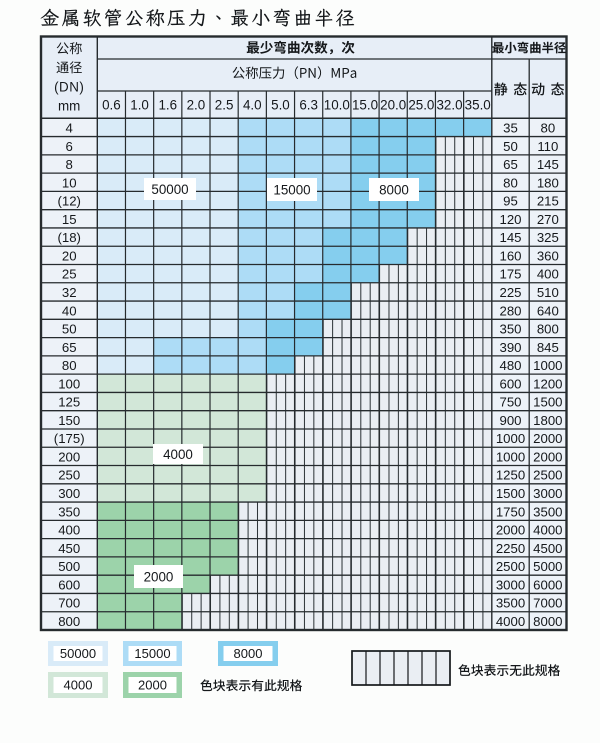  Describe the element at coordinates (421, 105) in the screenshot. I see `svg-text: 25.0` at that location.